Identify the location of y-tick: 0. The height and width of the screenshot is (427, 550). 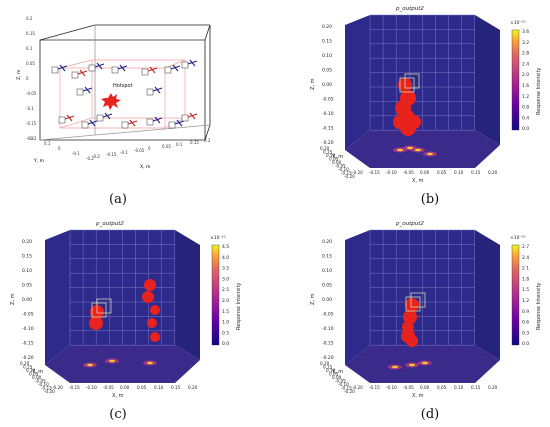
(59, 148).